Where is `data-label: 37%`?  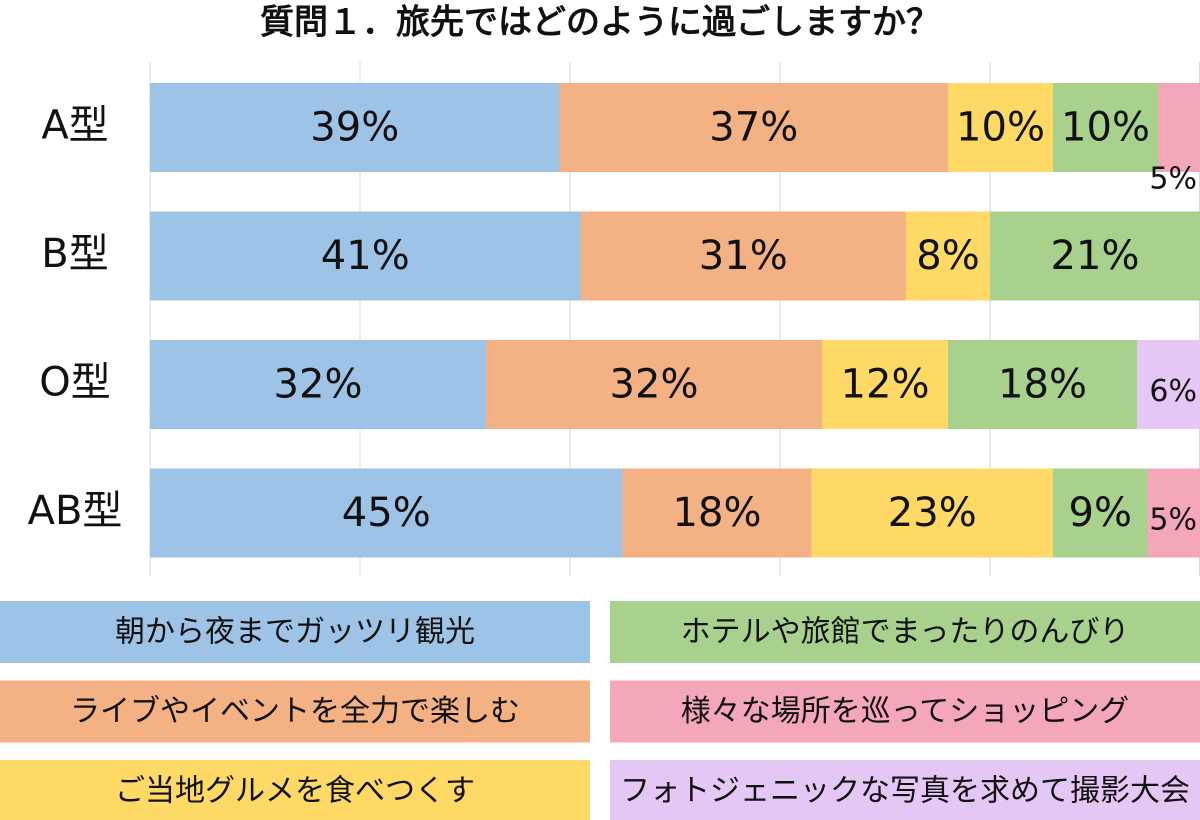
data-label: 37% is located at coordinates (753, 128).